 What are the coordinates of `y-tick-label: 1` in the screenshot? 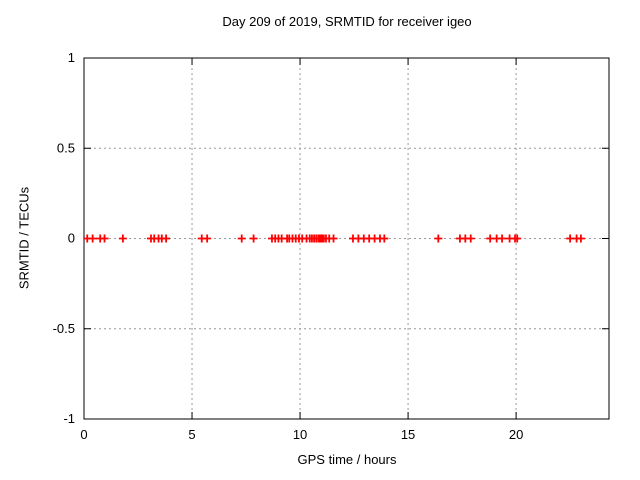 It's located at (71, 57).